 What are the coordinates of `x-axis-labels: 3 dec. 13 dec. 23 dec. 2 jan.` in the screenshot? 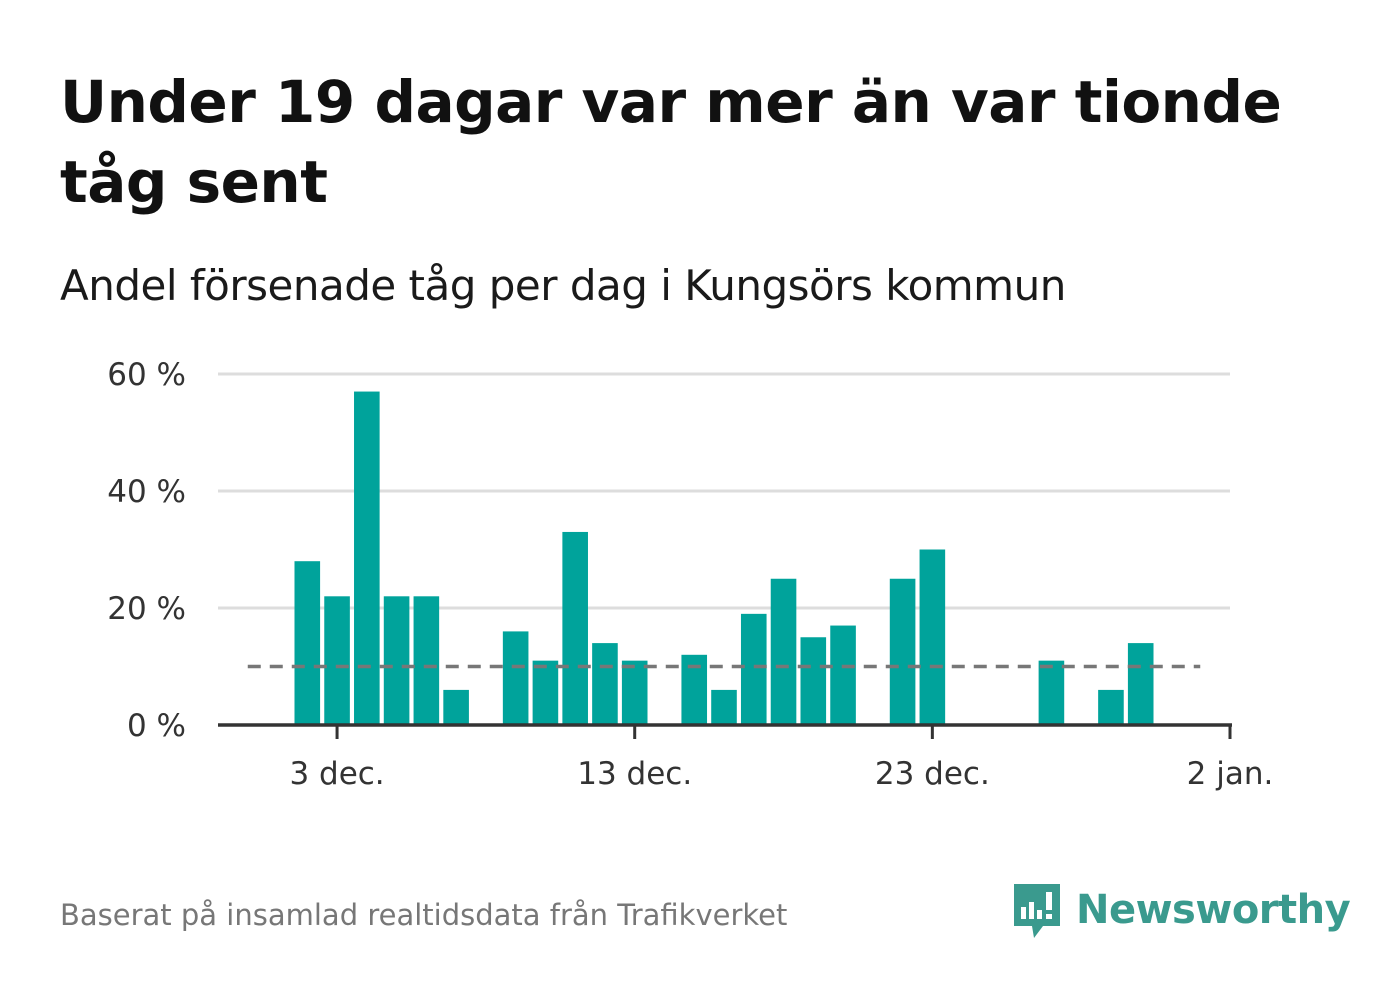 It's located at (781, 774).